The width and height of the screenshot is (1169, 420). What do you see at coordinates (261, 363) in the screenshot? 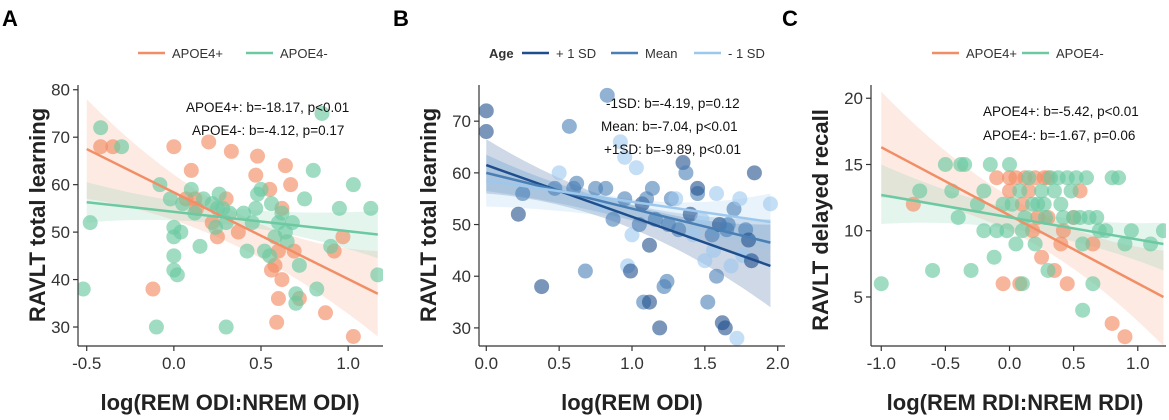
I see `x-tick-label: 0.5` at bounding box center [261, 363].